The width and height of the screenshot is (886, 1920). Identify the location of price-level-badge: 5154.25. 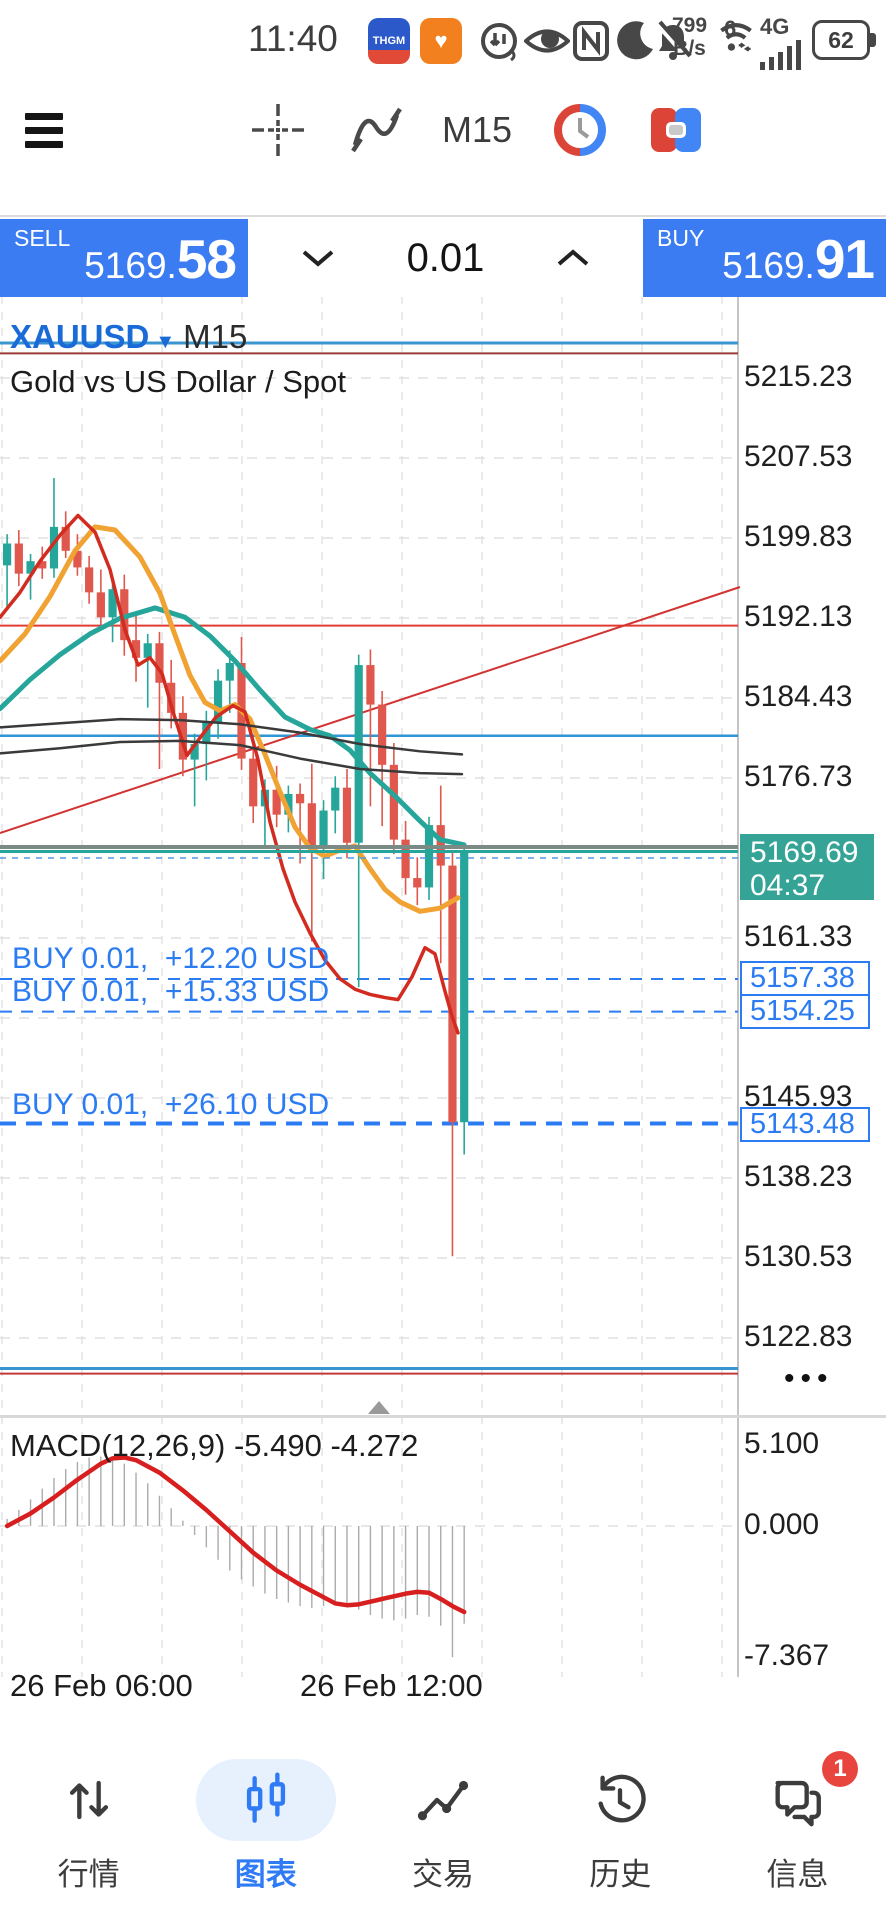
(805, 1011).